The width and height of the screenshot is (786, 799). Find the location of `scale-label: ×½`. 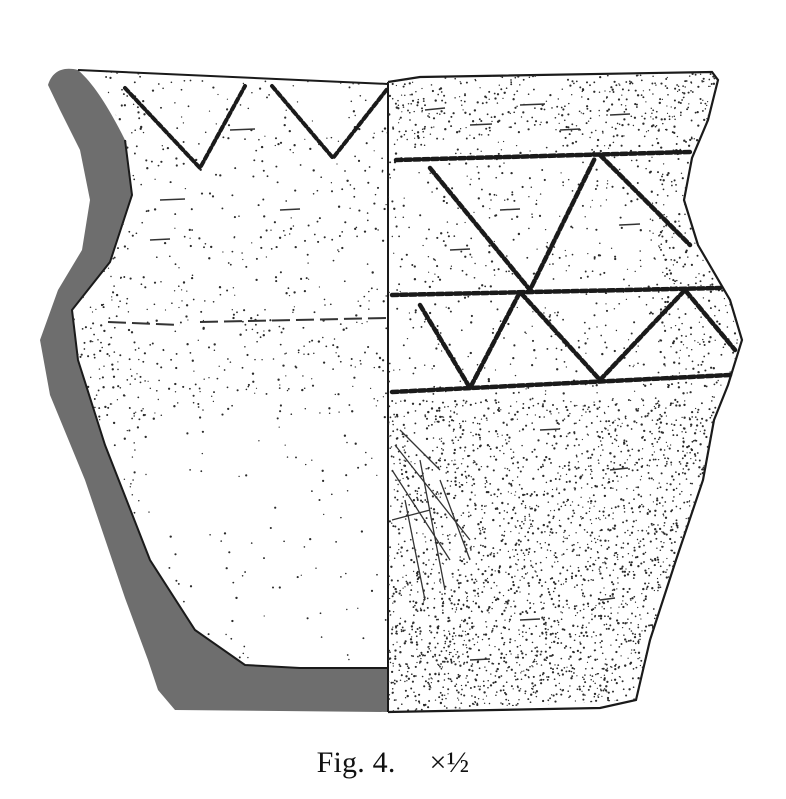

scale-label: ×½ is located at coordinates (449, 762).